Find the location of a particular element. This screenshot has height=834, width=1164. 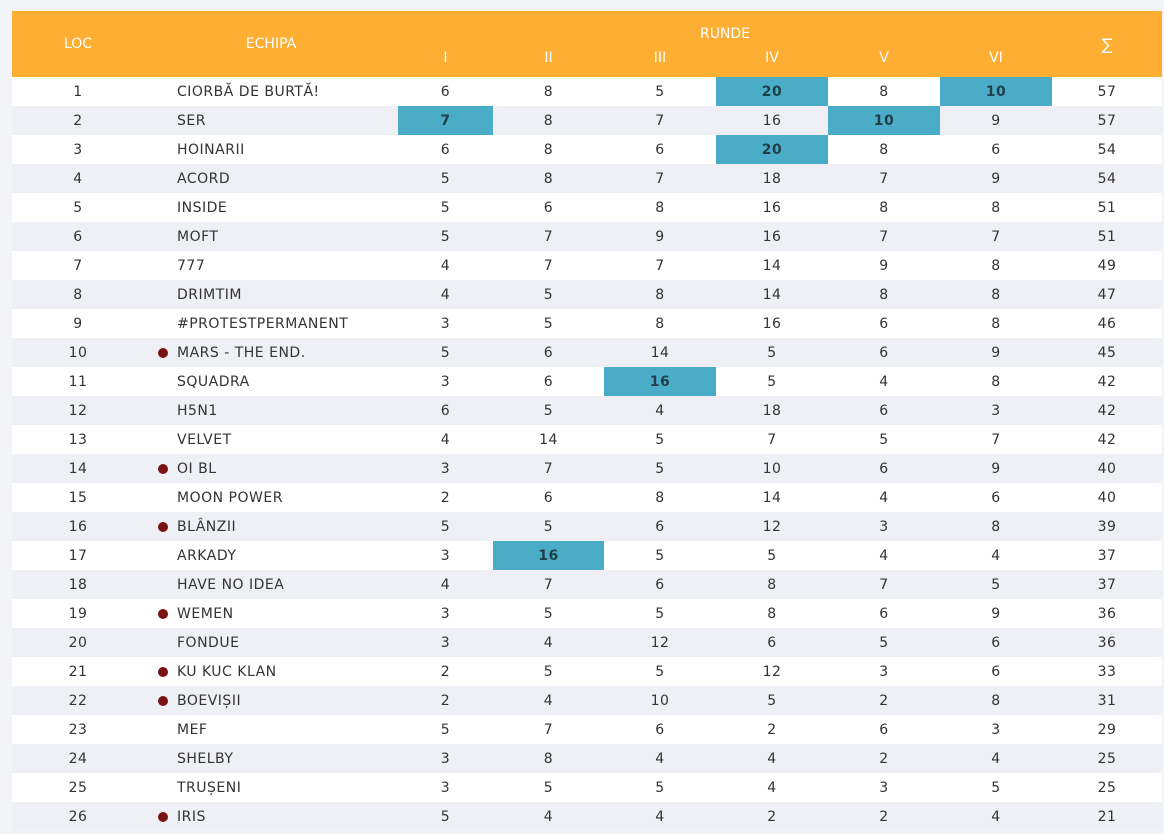

rank-cell: 2 is located at coordinates (78, 120).